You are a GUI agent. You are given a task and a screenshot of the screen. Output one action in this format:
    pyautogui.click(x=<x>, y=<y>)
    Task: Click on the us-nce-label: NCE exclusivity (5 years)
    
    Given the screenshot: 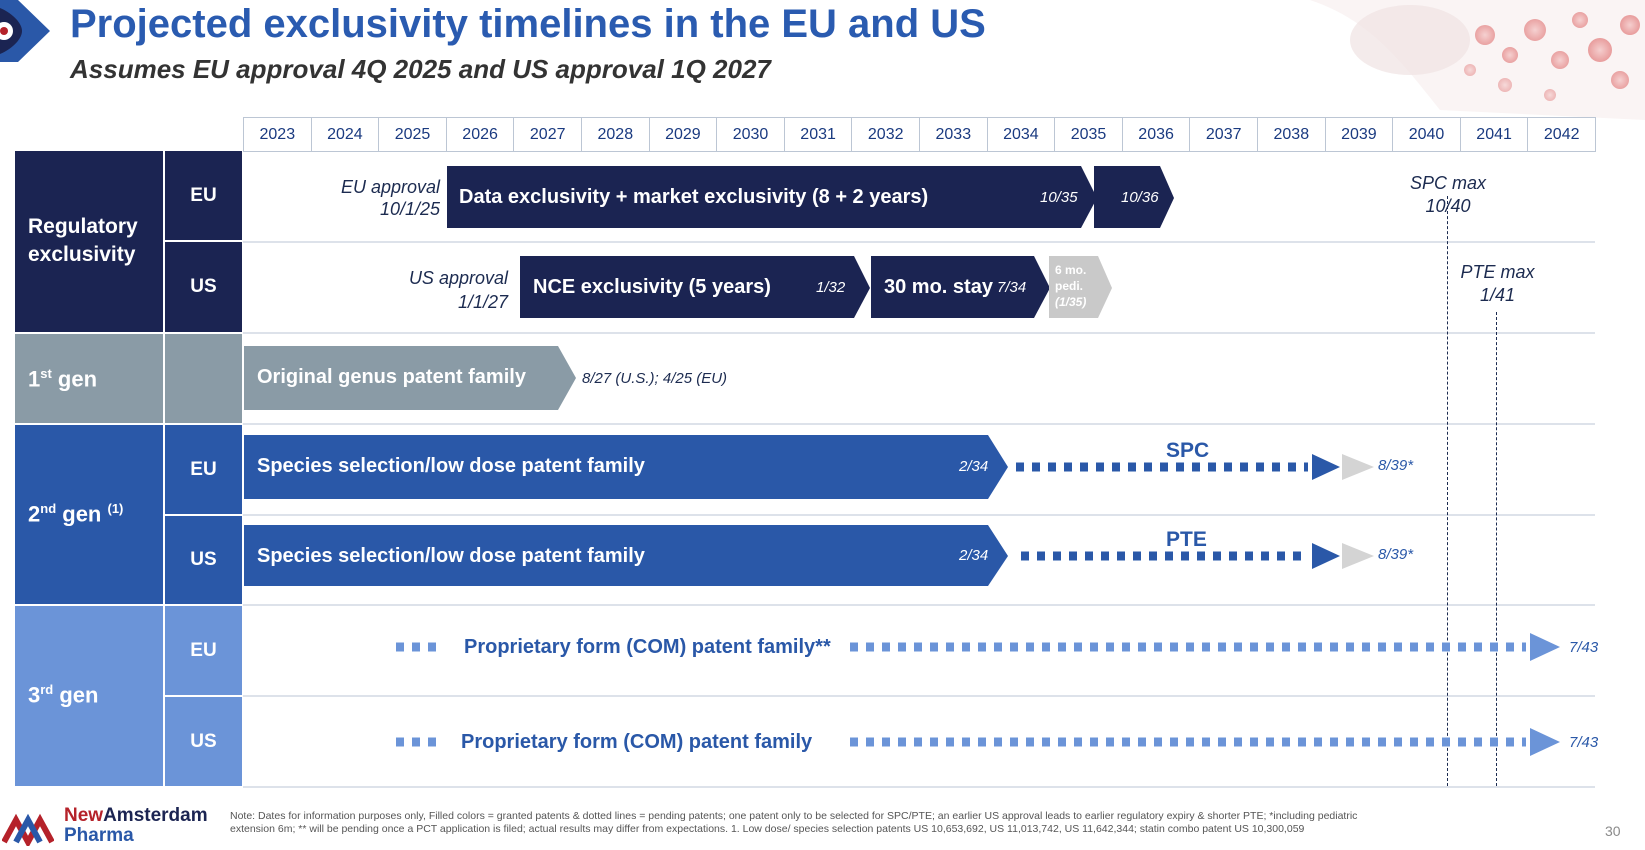 What is the action you would take?
    pyautogui.click(x=652, y=287)
    